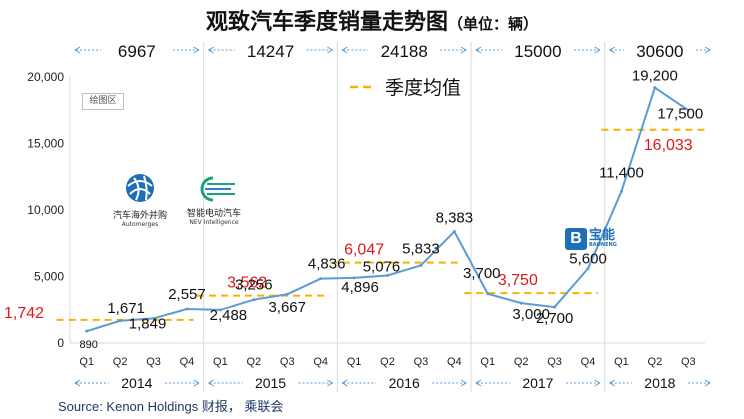 The height and width of the screenshot is (419, 744). Describe the element at coordinates (659, 383) in the screenshot. I see `year-label: 2018` at that location.